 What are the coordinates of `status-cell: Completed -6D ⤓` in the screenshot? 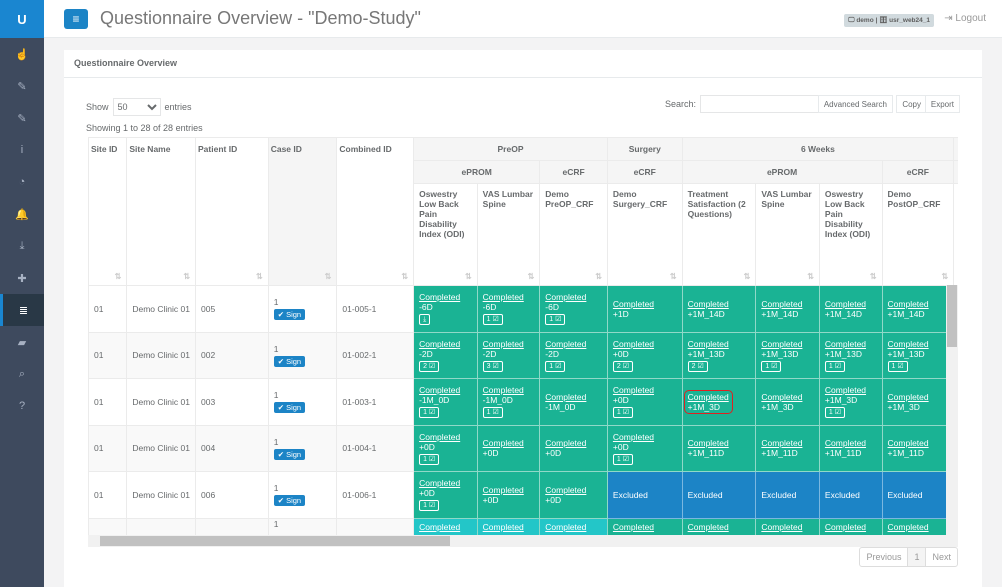 It's located at (445, 309).